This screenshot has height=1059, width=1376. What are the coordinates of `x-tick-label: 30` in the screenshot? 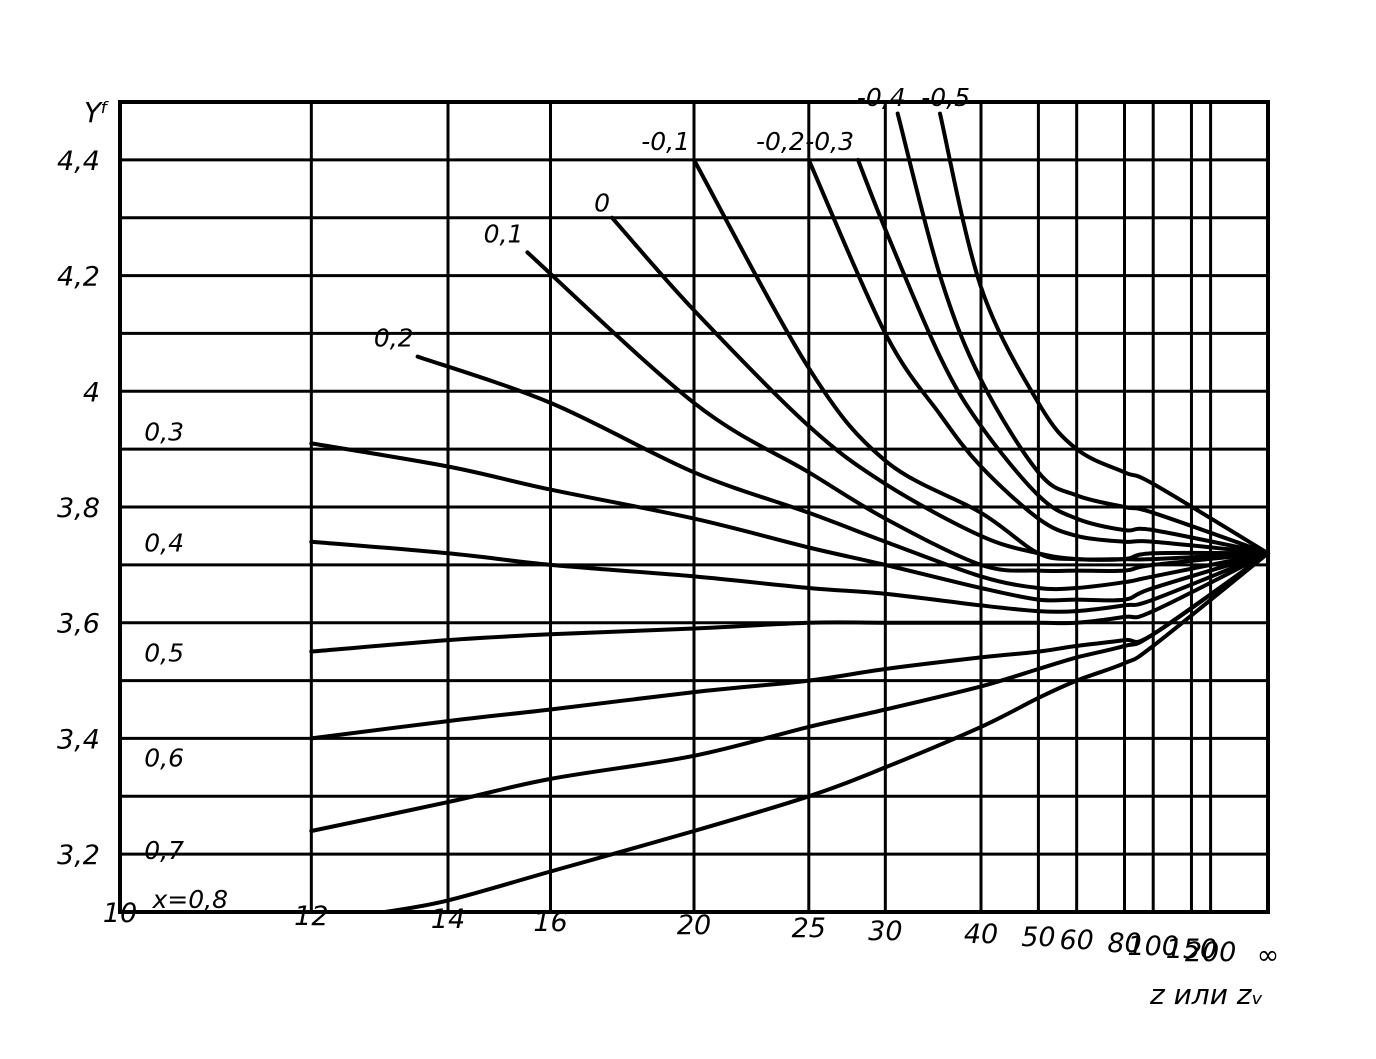 It's located at (885, 931).